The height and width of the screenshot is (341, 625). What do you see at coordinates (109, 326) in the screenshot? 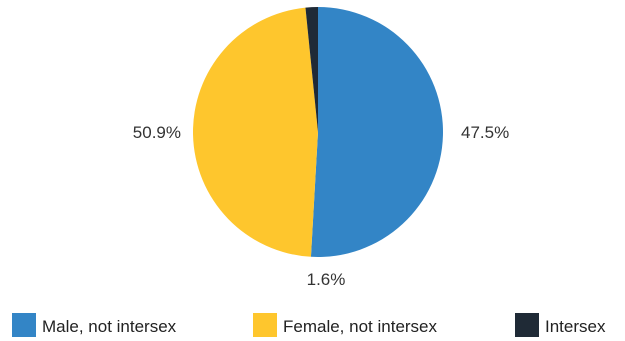
I see `legend-label-male-not-intersex: Male, not intersex` at bounding box center [109, 326].